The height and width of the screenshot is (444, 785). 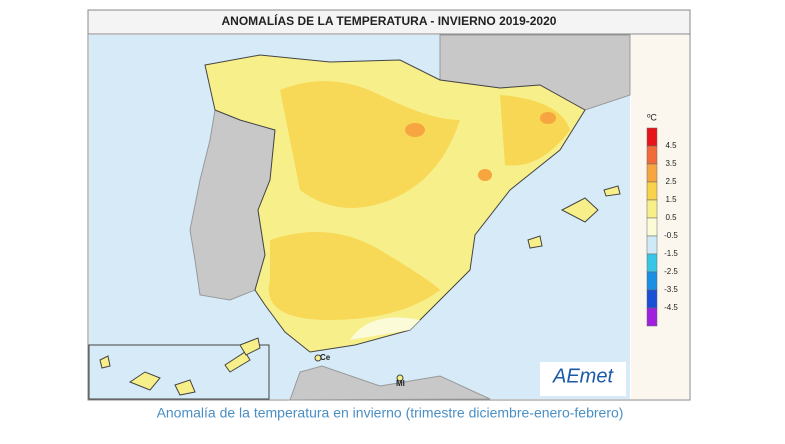 I want to click on legend-tick-label: -4.5, so click(x=671, y=307).